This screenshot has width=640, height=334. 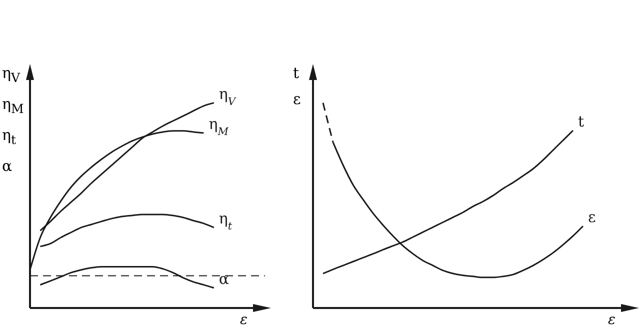 I want to click on series-label: α, so click(x=224, y=279).